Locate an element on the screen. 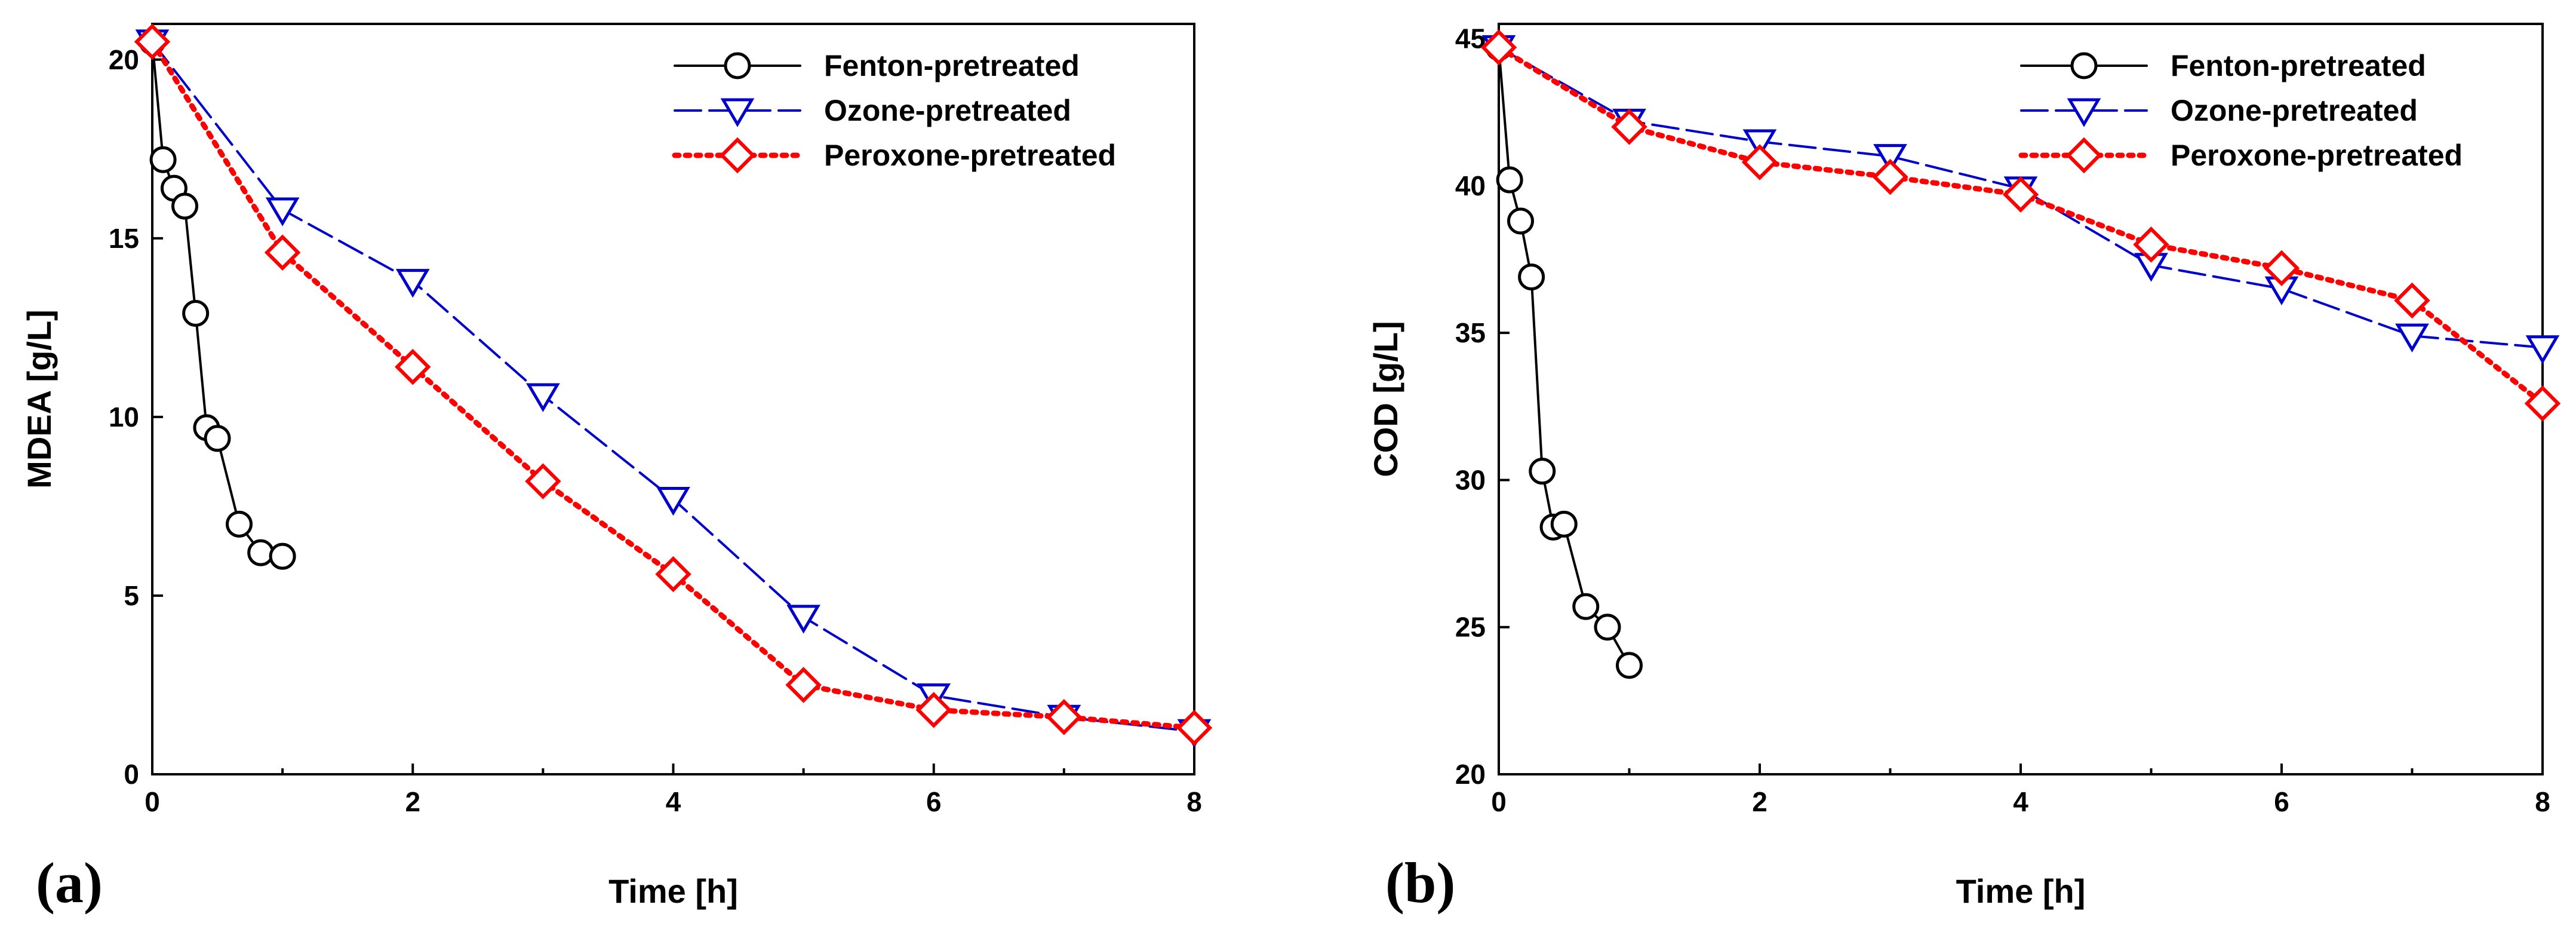 The image size is (2576, 932). panel-label: (b) is located at coordinates (1420, 883).